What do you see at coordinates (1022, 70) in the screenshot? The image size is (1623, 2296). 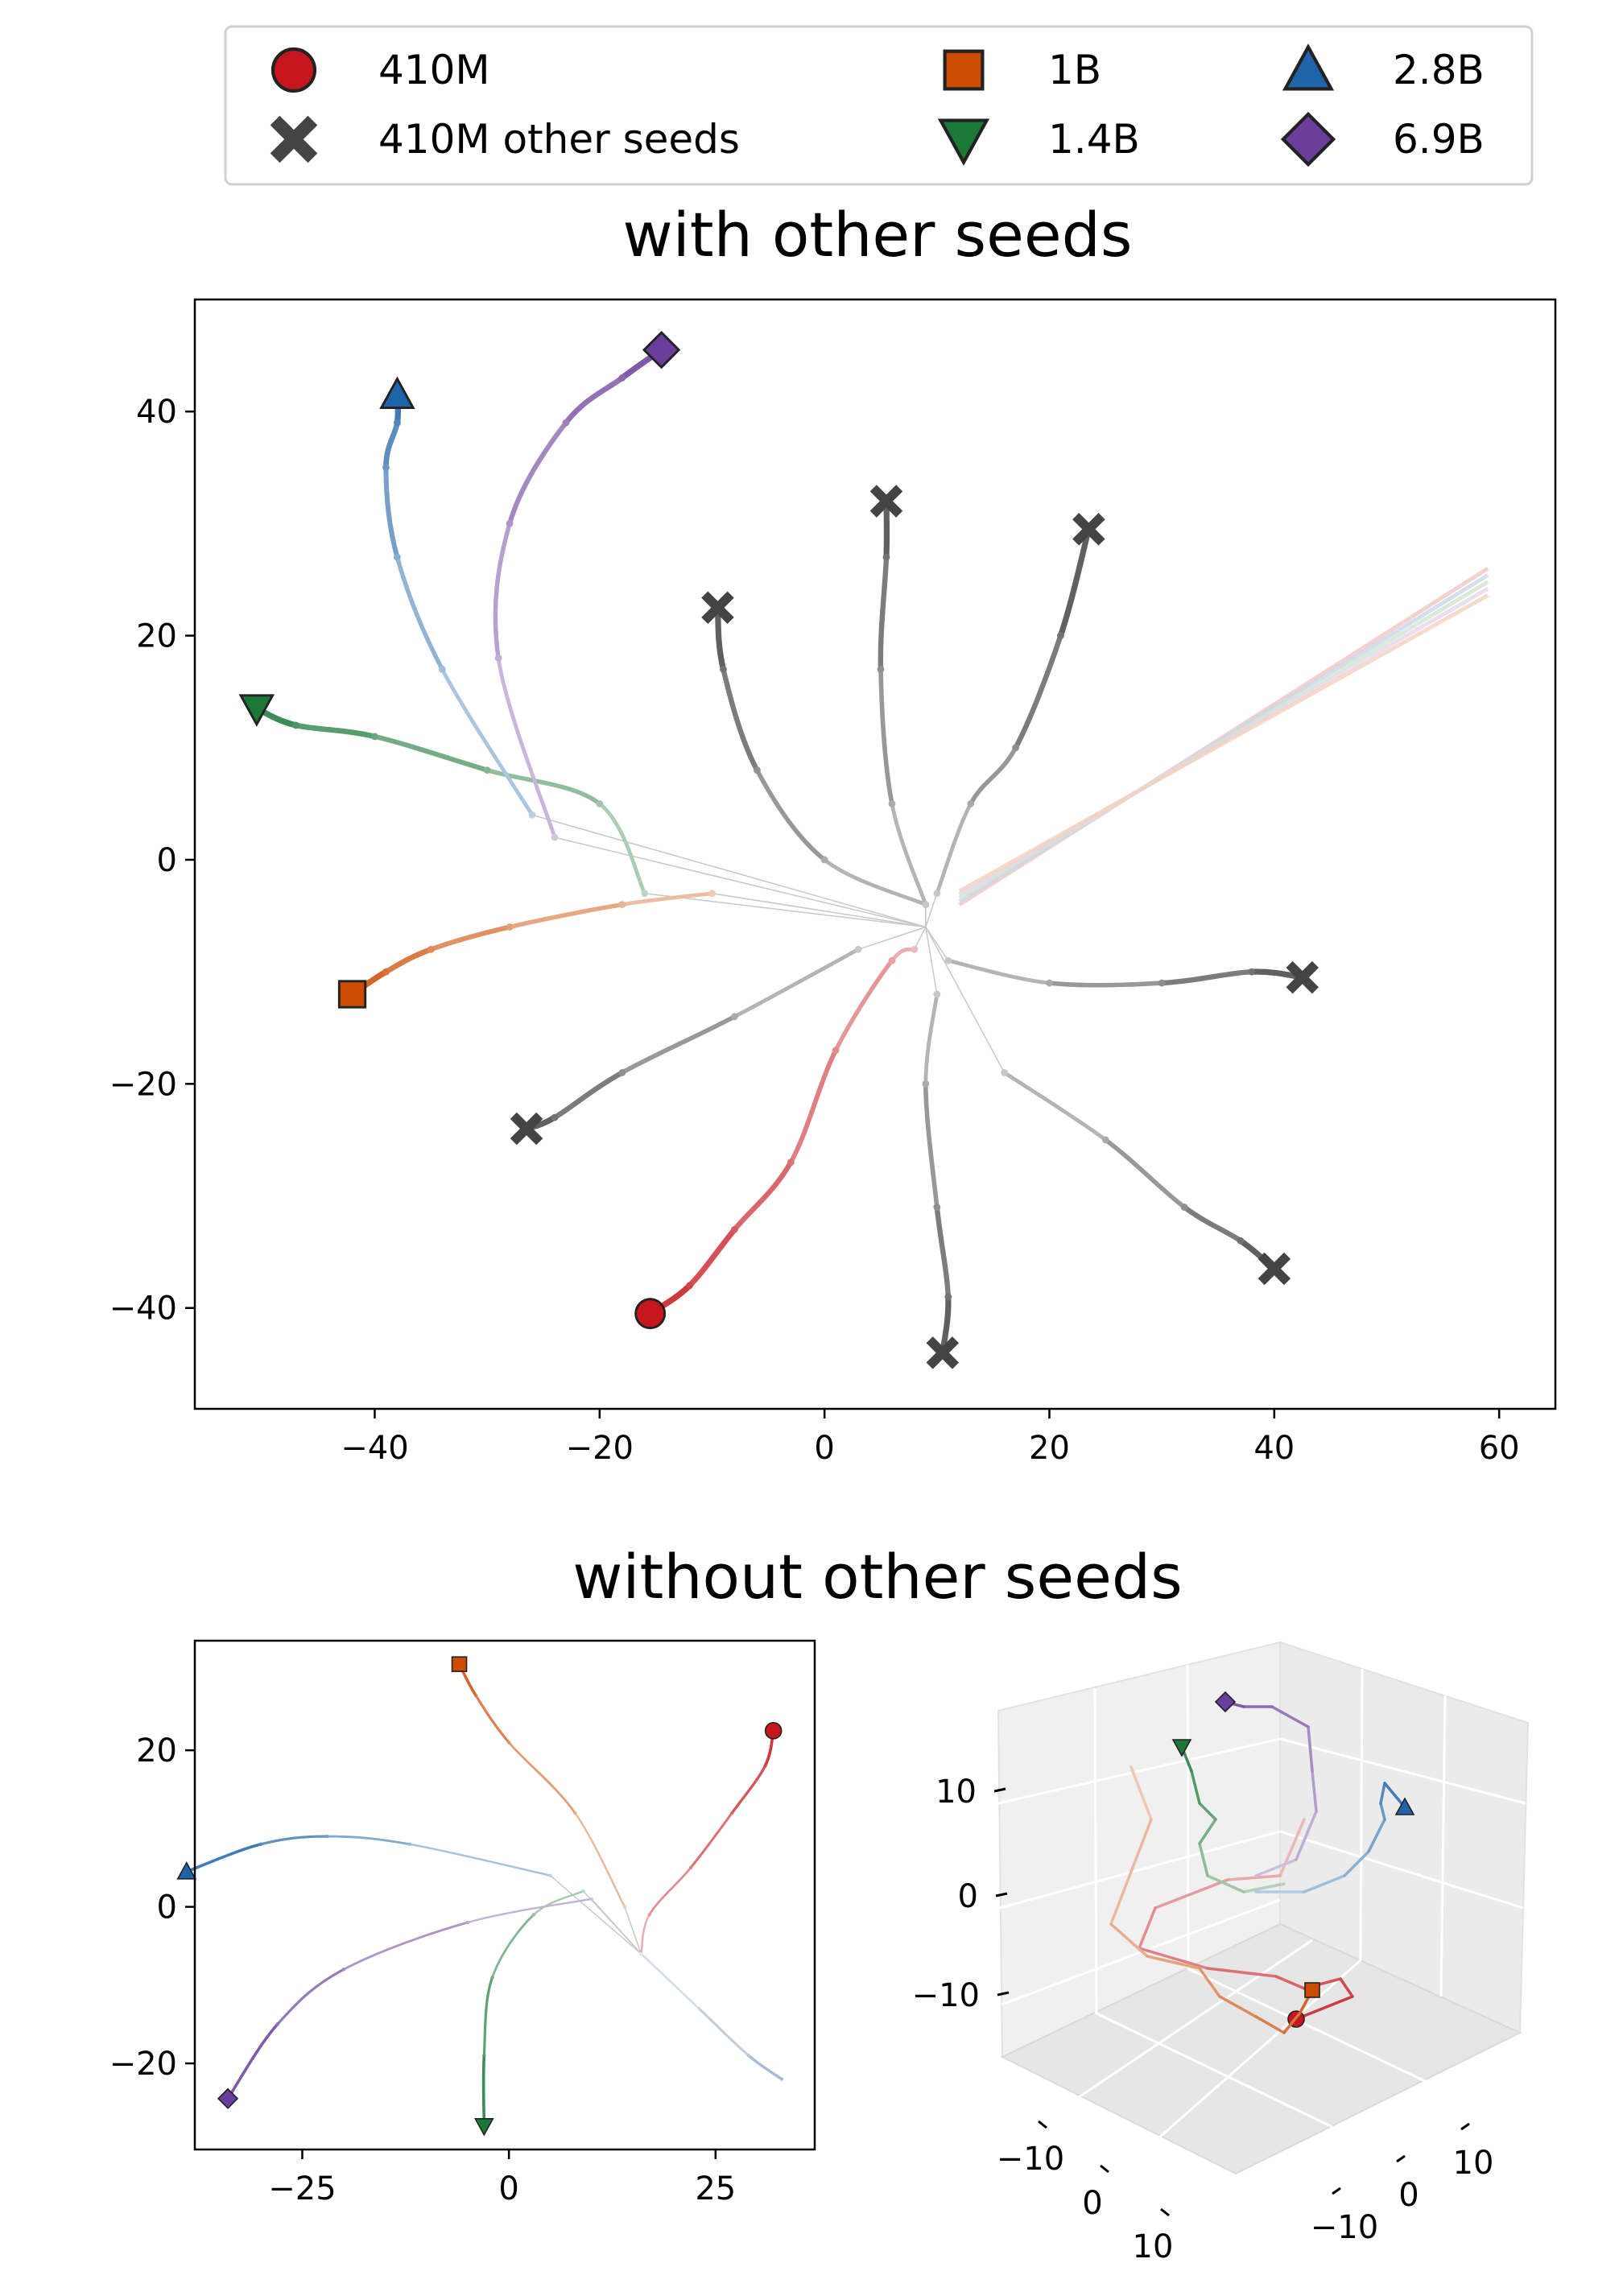 I see `legend-entry: 1B` at bounding box center [1022, 70].